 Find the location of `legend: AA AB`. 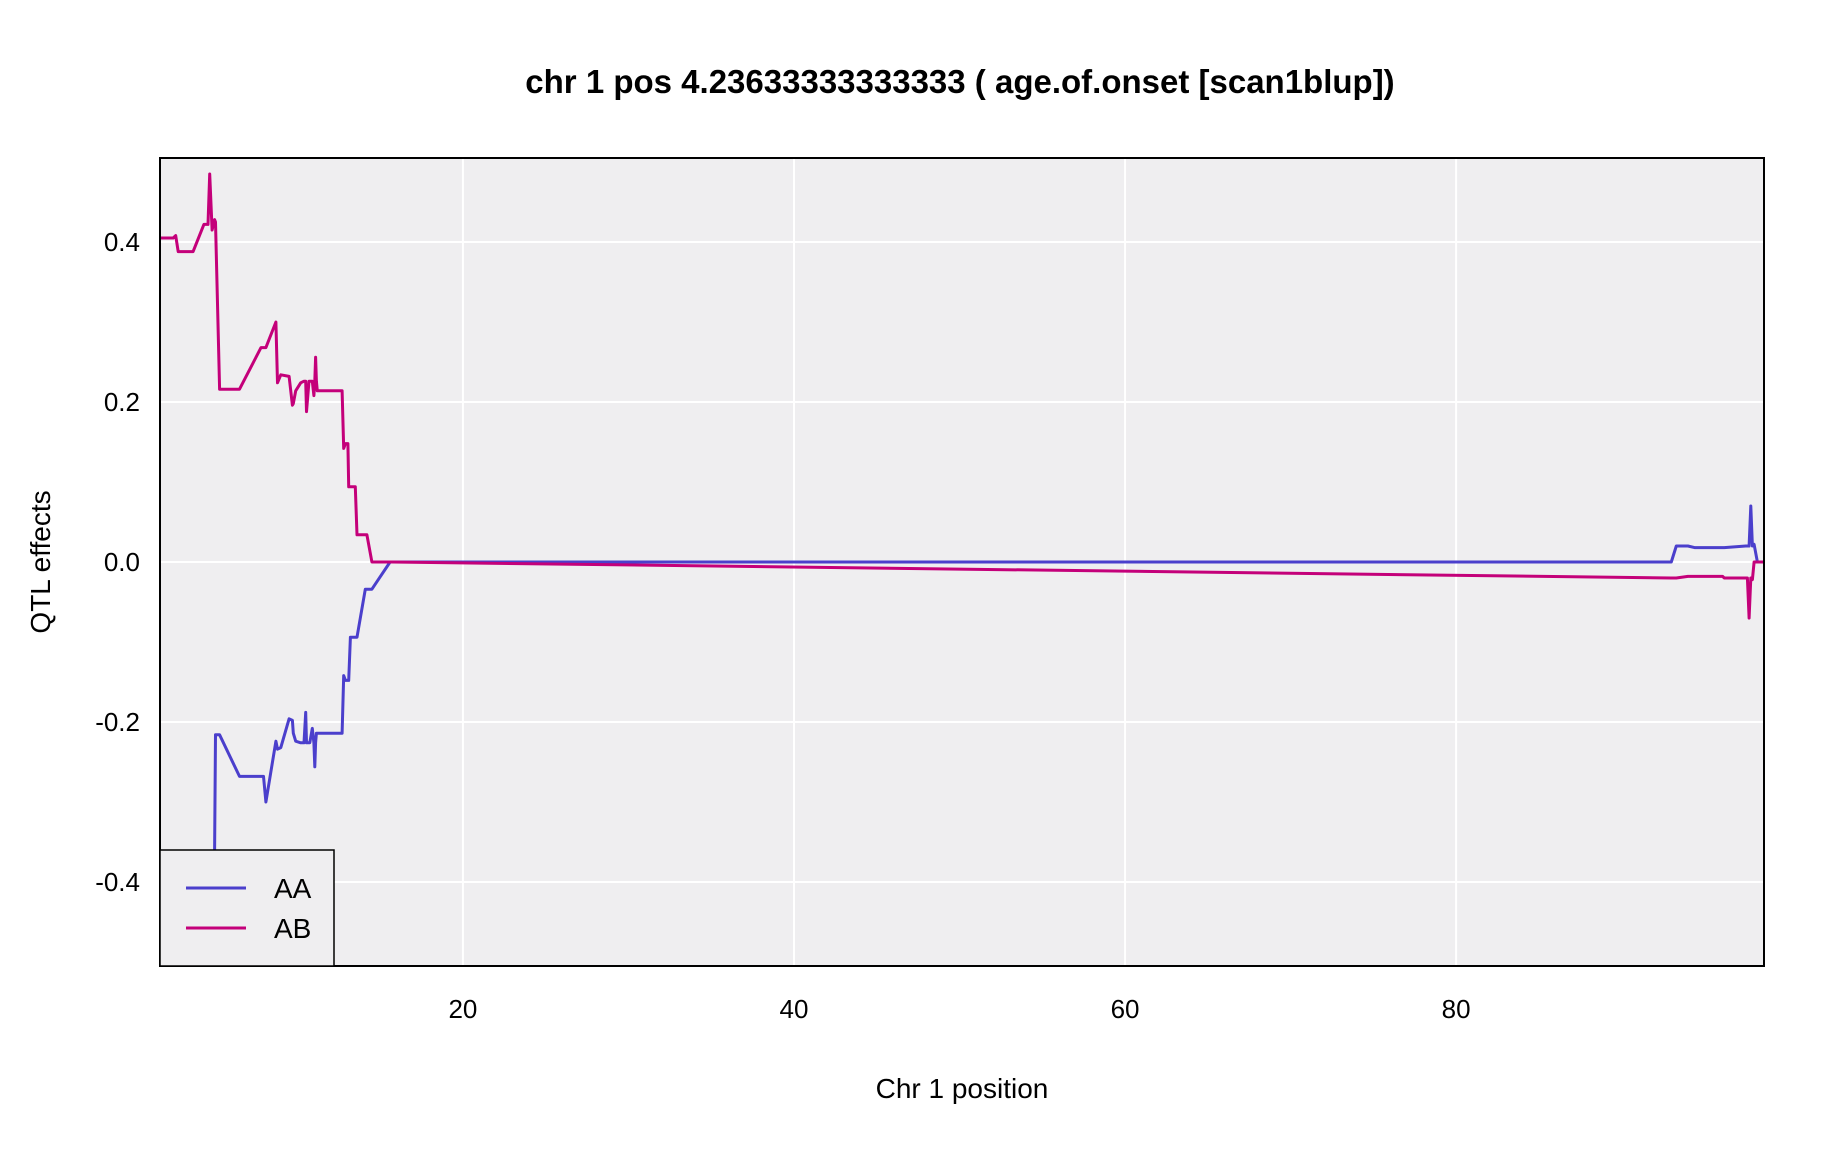

legend: AA AB is located at coordinates (247, 908).